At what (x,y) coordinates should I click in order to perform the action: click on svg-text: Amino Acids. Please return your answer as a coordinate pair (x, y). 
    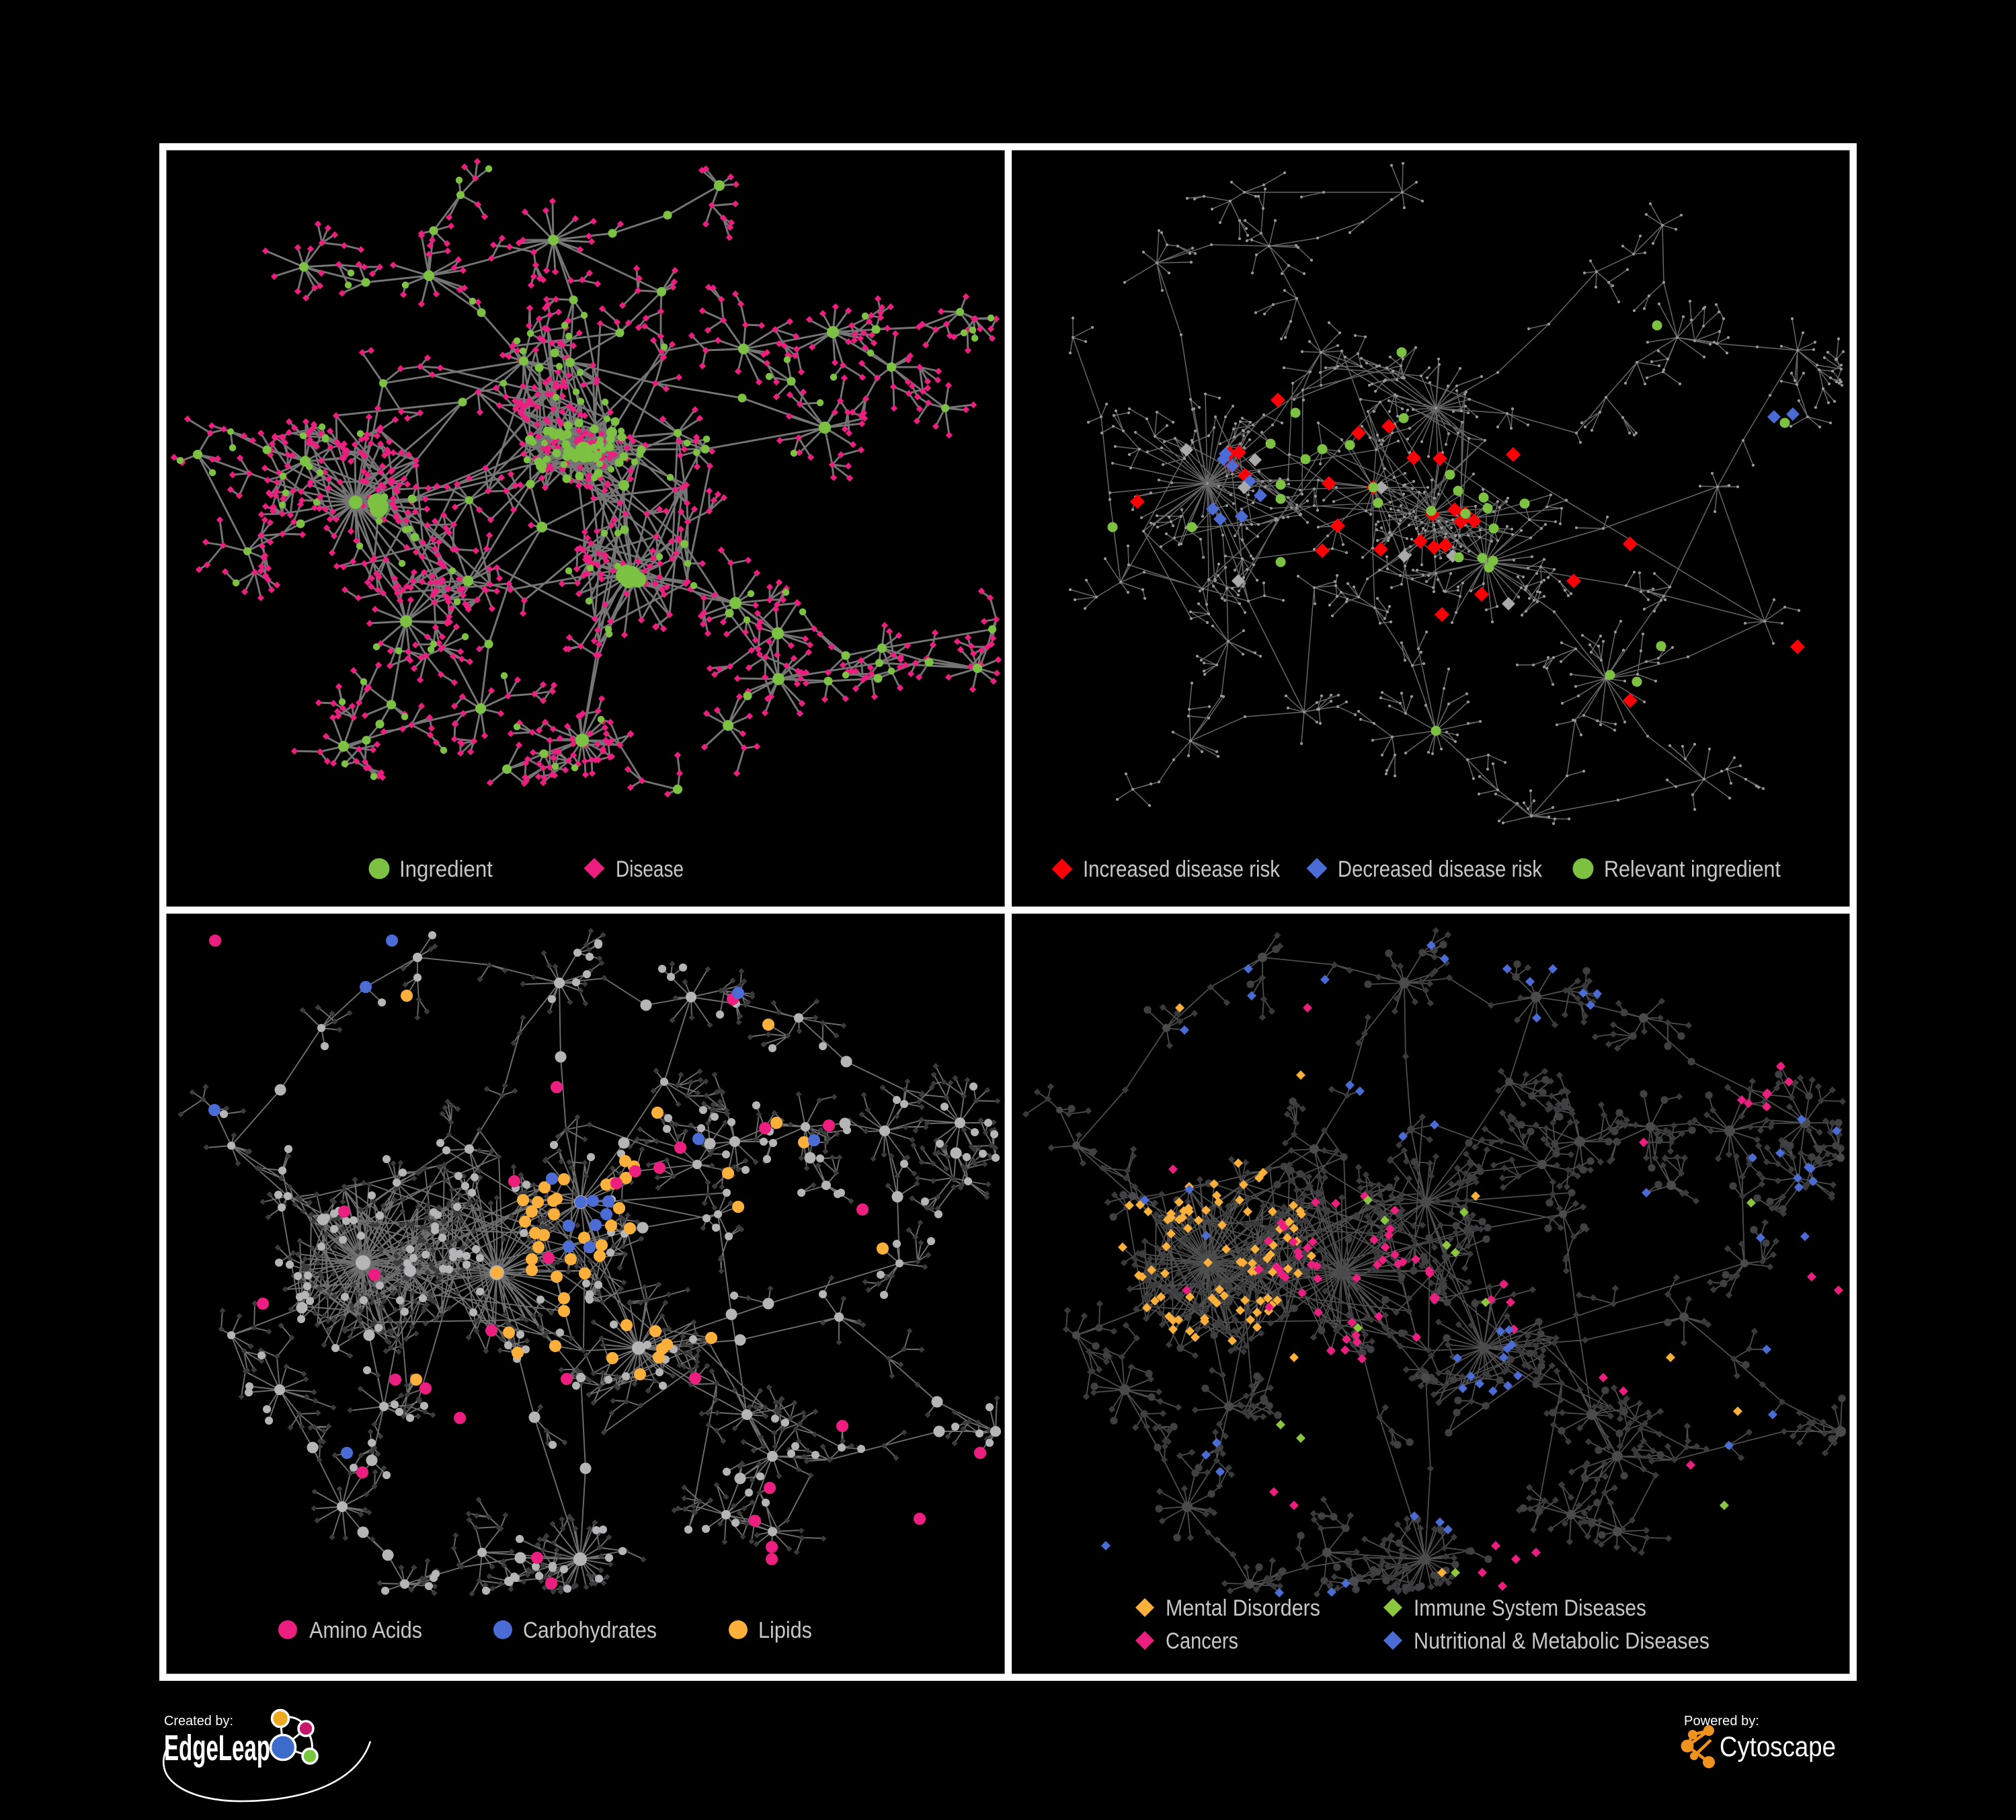
    Looking at the image, I should click on (365, 1630).